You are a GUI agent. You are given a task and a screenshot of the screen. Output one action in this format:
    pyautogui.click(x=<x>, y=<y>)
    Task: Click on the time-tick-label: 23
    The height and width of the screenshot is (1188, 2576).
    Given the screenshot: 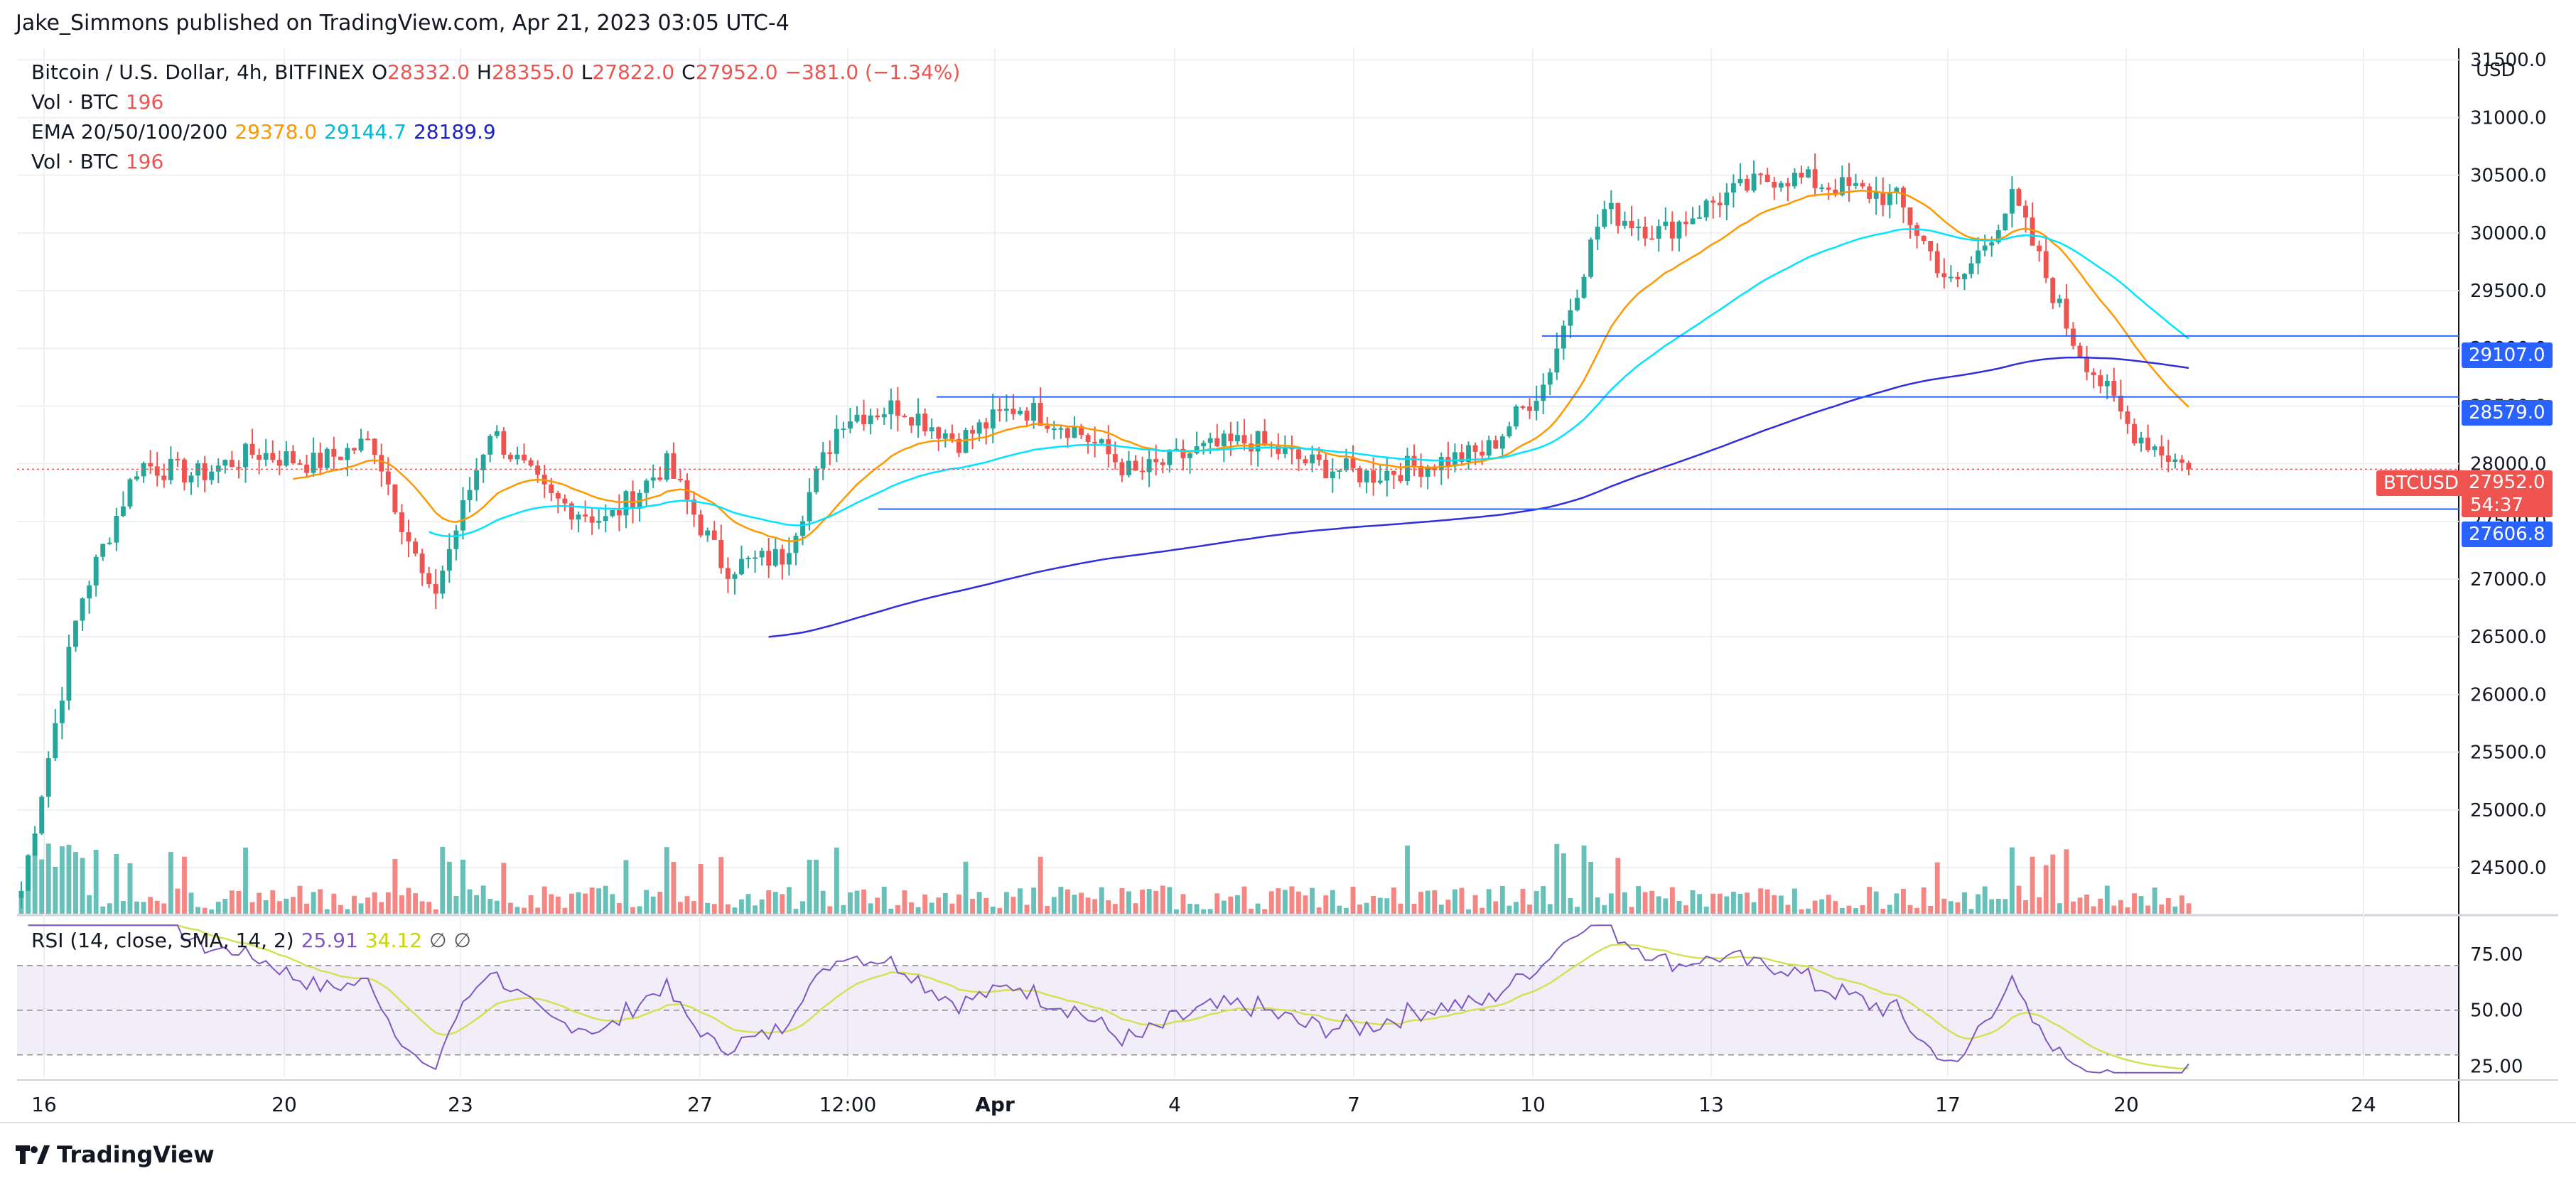 What is the action you would take?
    pyautogui.click(x=461, y=1104)
    